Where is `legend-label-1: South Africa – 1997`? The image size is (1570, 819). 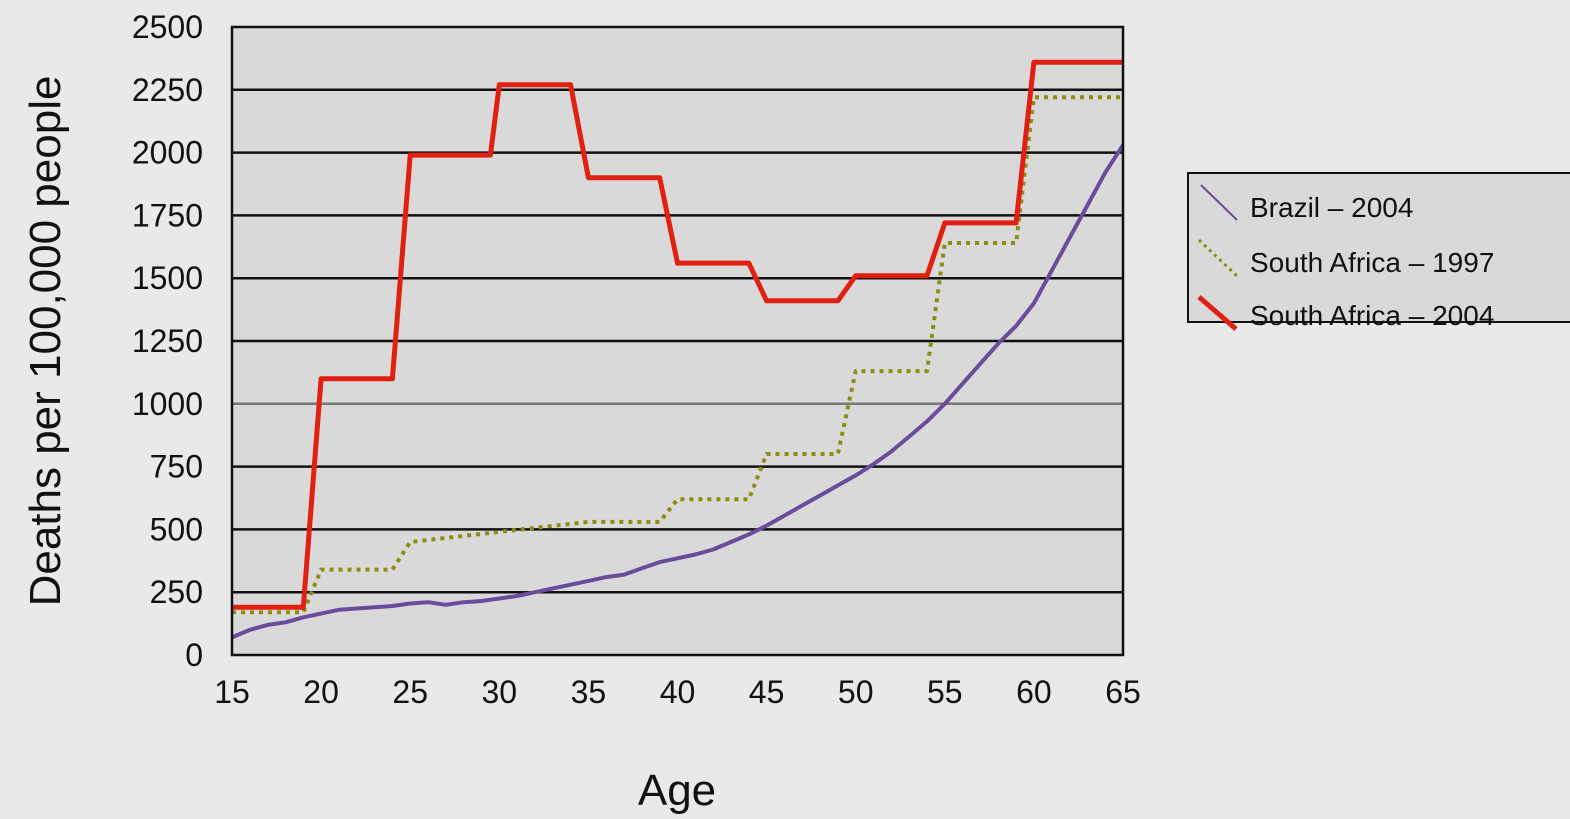
legend-label-1: South Africa – 1997 is located at coordinates (1372, 262).